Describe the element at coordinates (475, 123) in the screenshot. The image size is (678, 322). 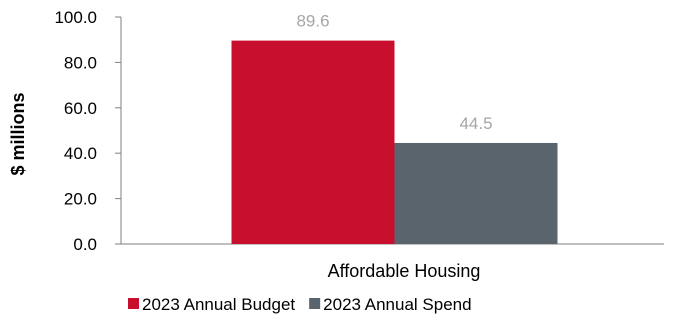
I see `data-label: 44.5` at that location.